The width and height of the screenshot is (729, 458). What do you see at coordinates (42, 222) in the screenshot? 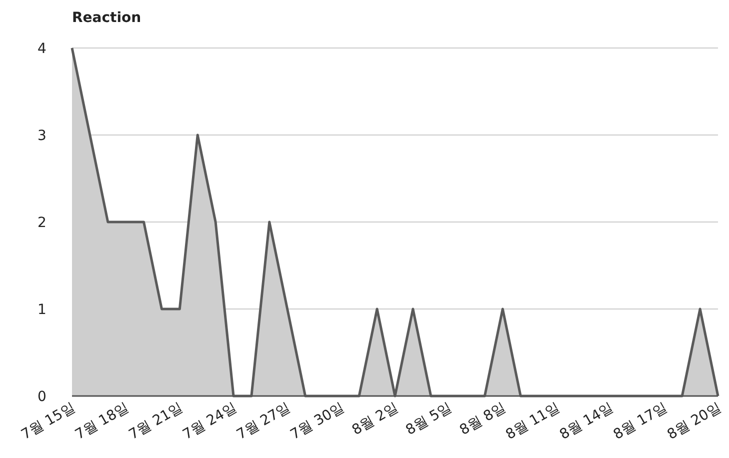
I see `y-tick-label: 2` at bounding box center [42, 222].